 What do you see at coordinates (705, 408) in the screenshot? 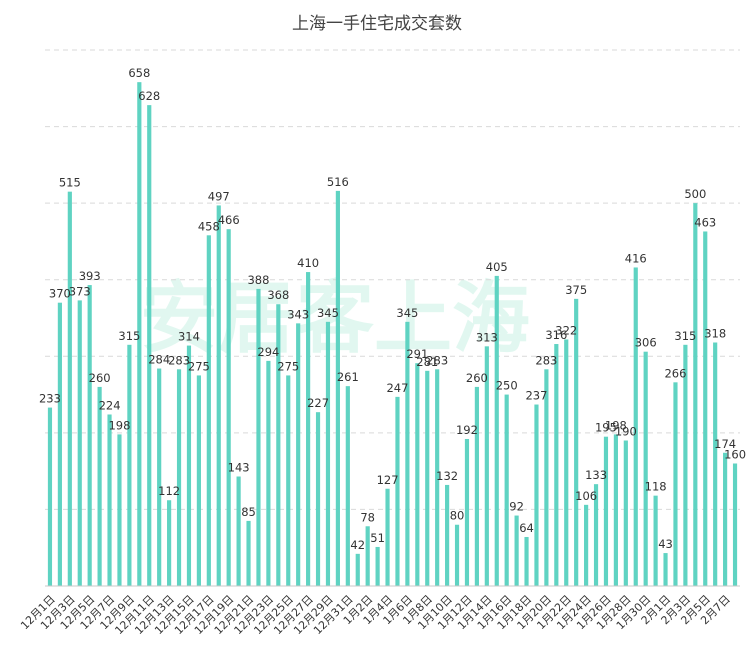
I see `bar-2月5日` at bounding box center [705, 408].